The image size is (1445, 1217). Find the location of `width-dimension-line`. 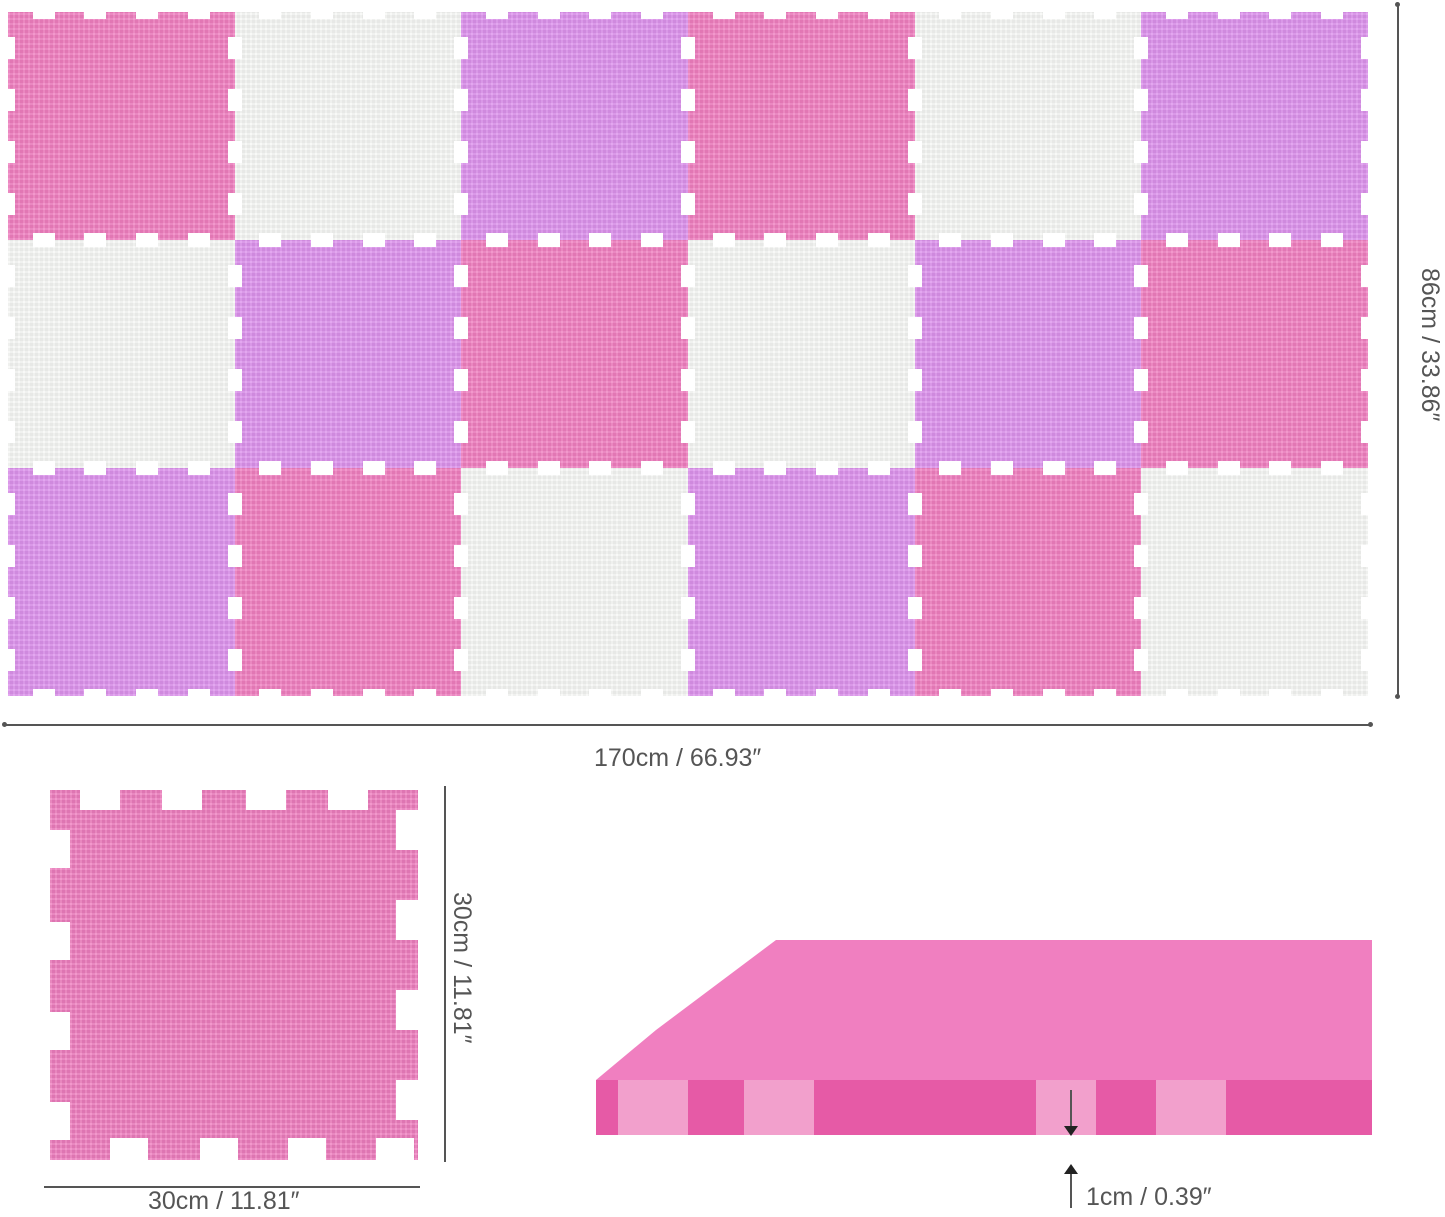

width-dimension-line is located at coordinates (688, 725).